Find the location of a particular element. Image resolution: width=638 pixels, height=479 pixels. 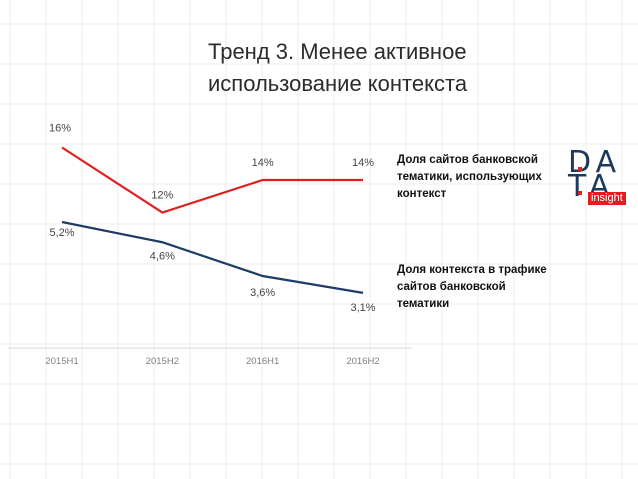

data-label: 4,6% is located at coordinates (162, 256).